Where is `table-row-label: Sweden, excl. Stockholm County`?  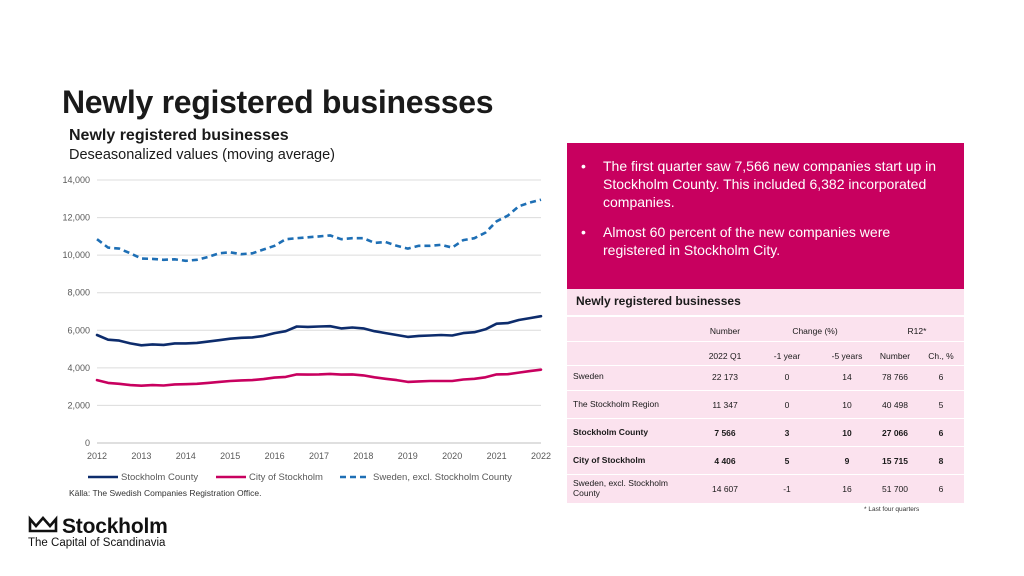 table-row-label: Sweden, excl. Stockholm County is located at coordinates (620, 488).